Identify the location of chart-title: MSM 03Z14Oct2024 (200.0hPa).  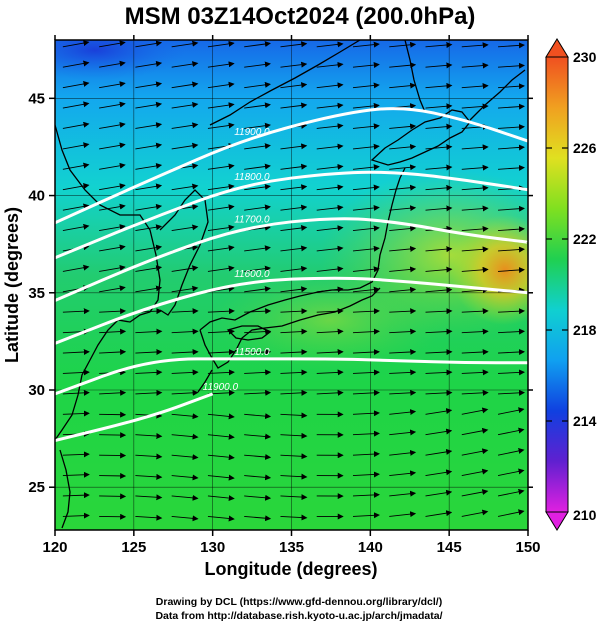
(300, 16).